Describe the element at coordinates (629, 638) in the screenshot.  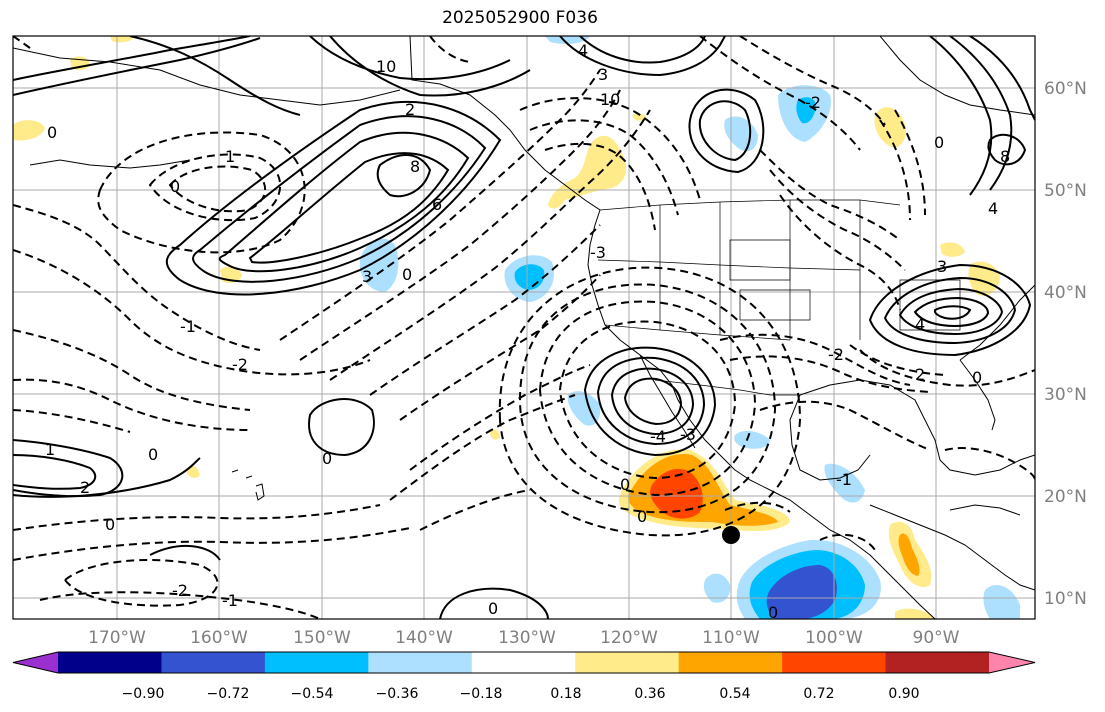
I see `lon-label: 120°W` at that location.